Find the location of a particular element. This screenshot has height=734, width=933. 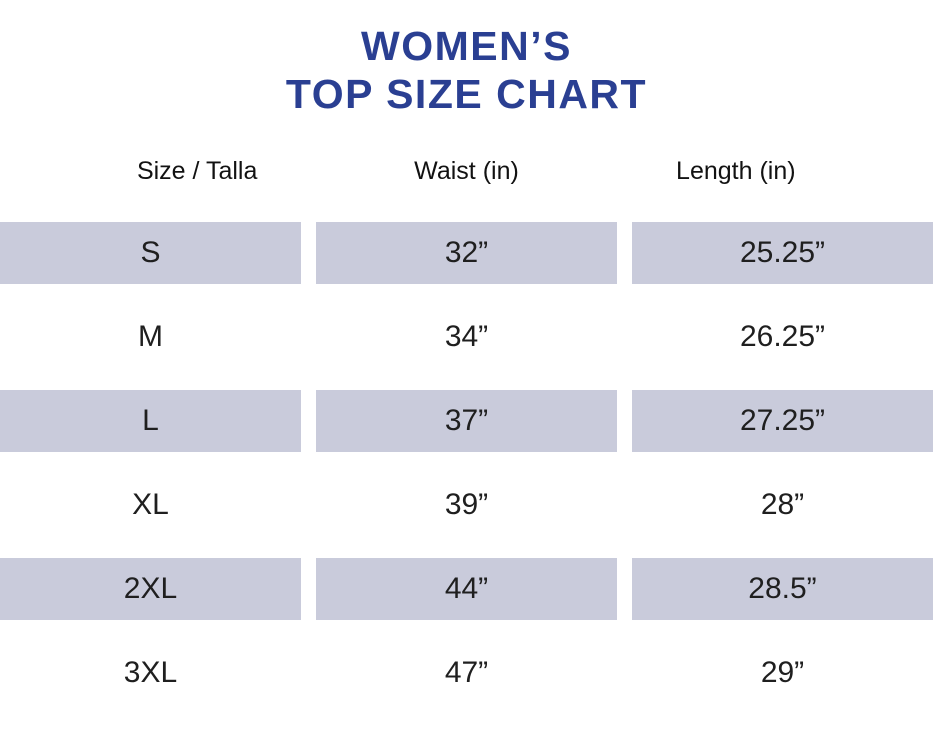

waist-cell: 37” is located at coordinates (466, 421).